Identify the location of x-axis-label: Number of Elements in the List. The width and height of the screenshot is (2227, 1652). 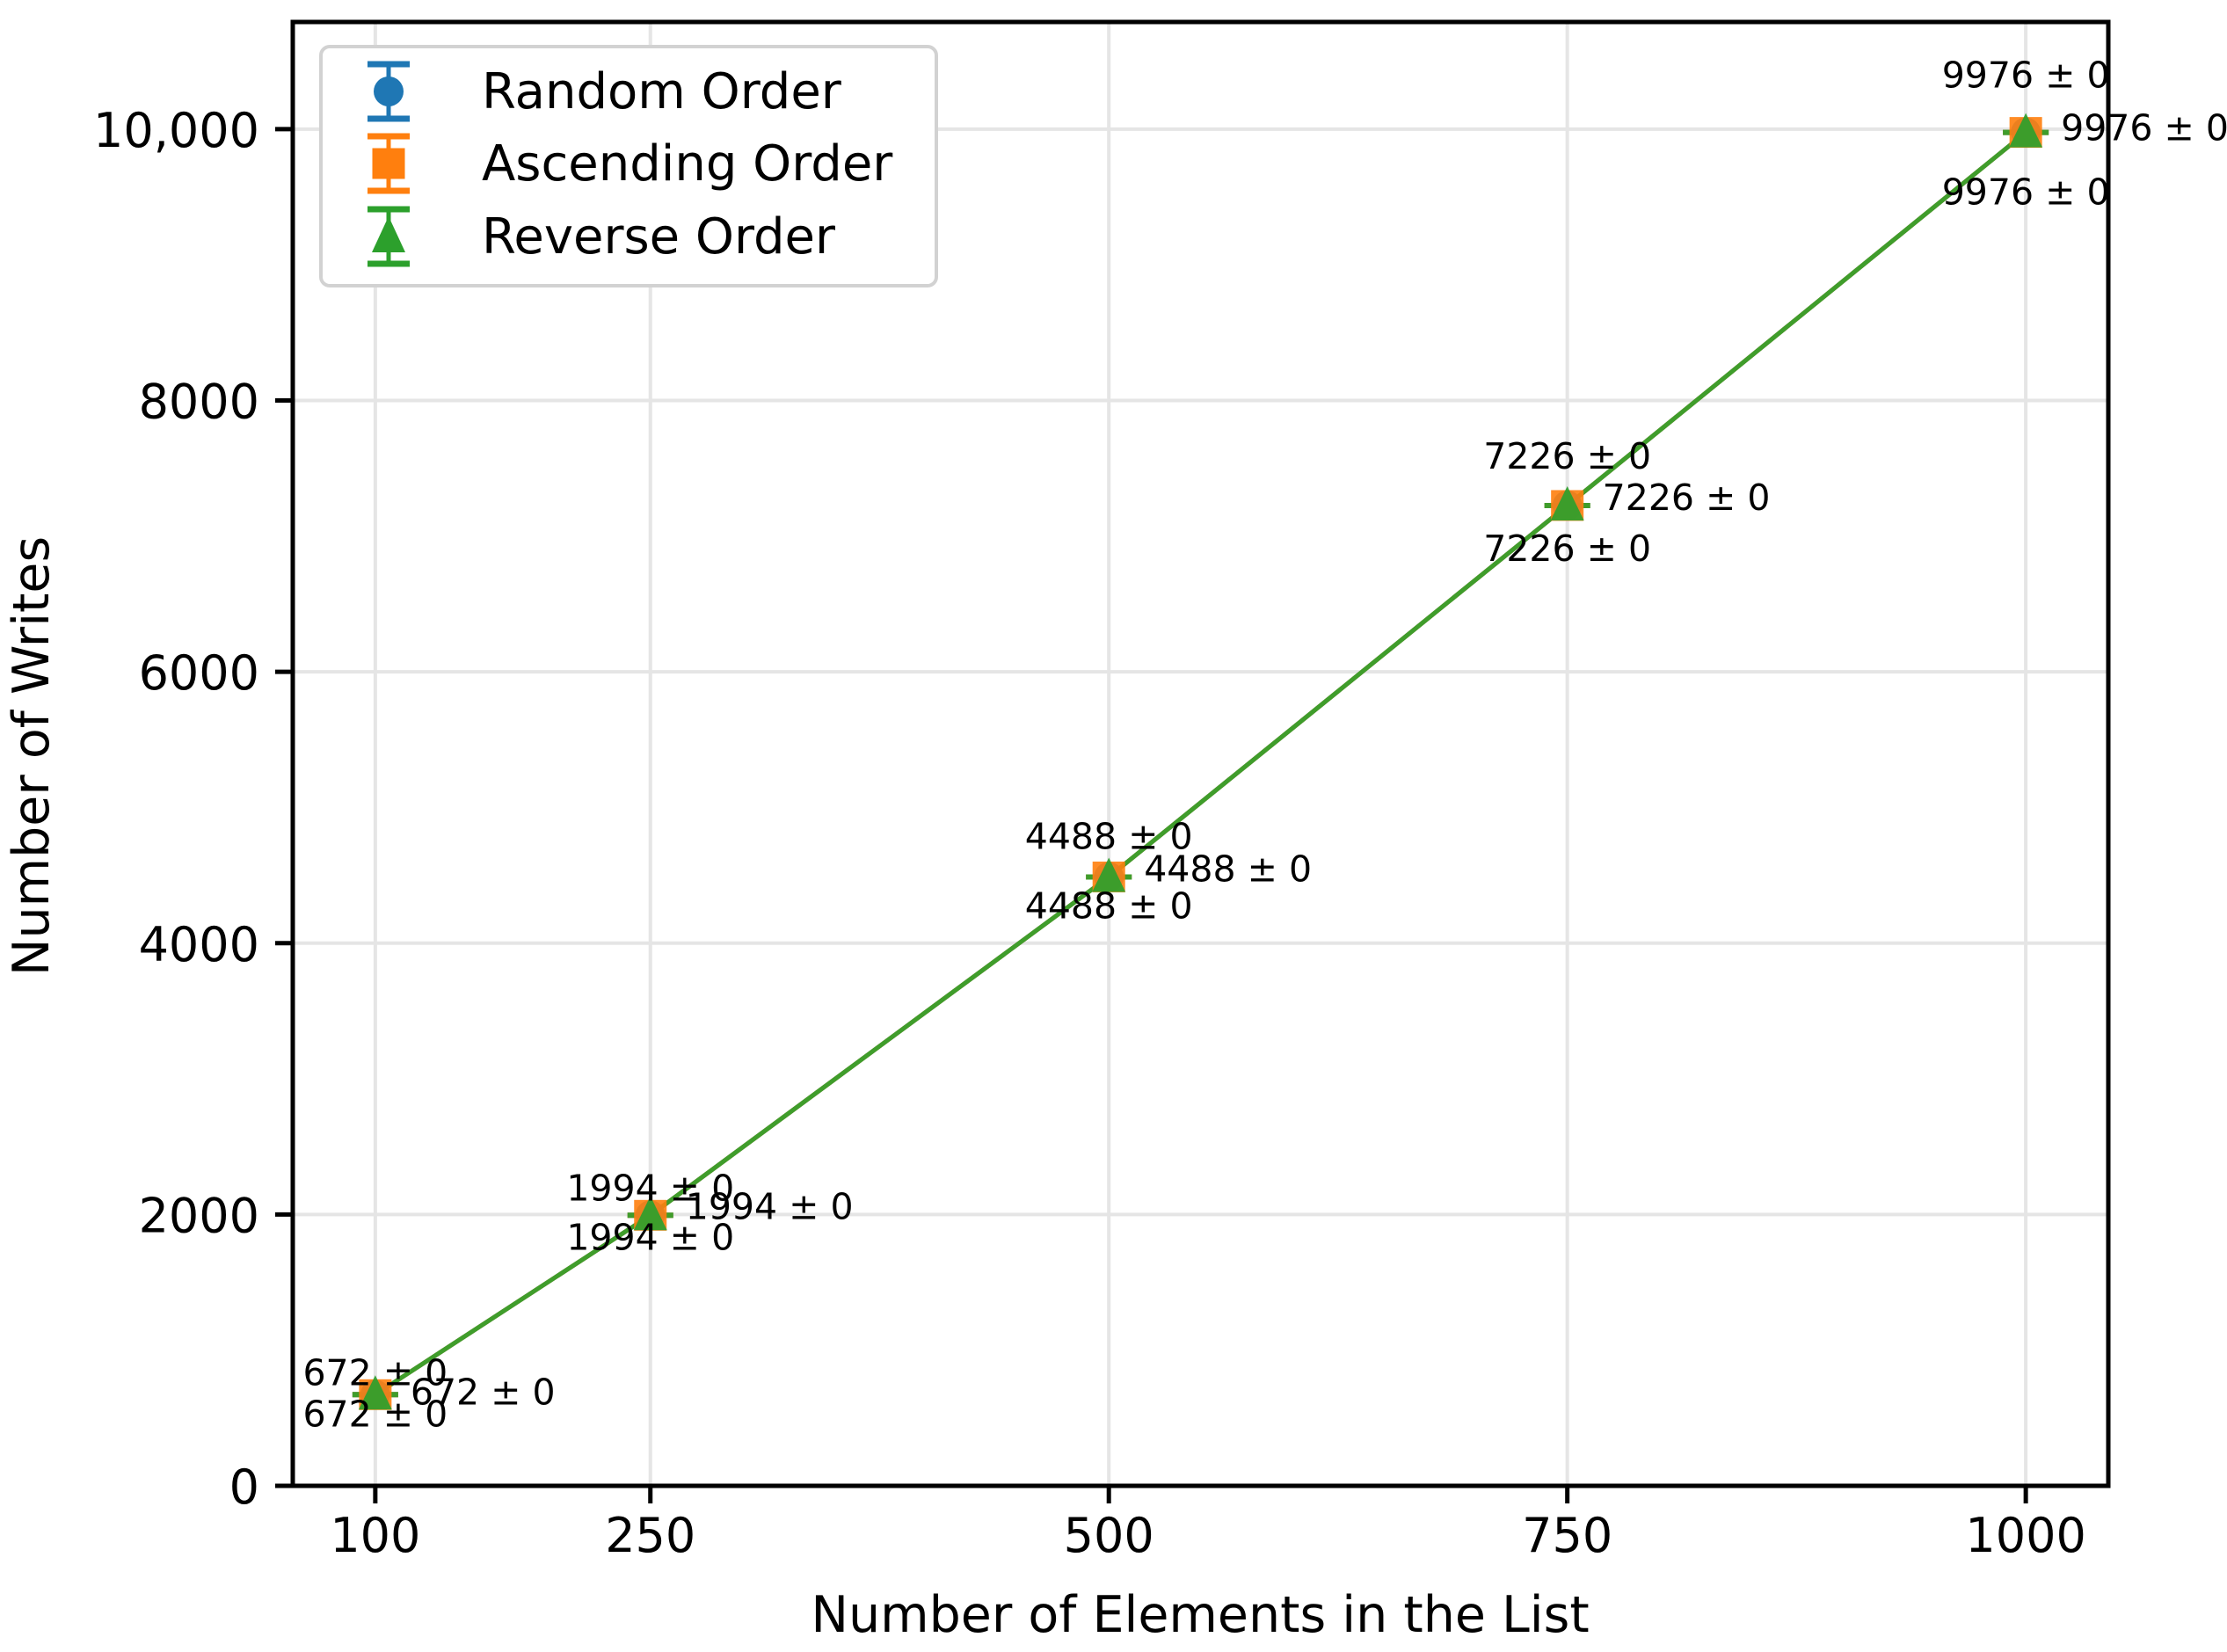
(1200, 1615).